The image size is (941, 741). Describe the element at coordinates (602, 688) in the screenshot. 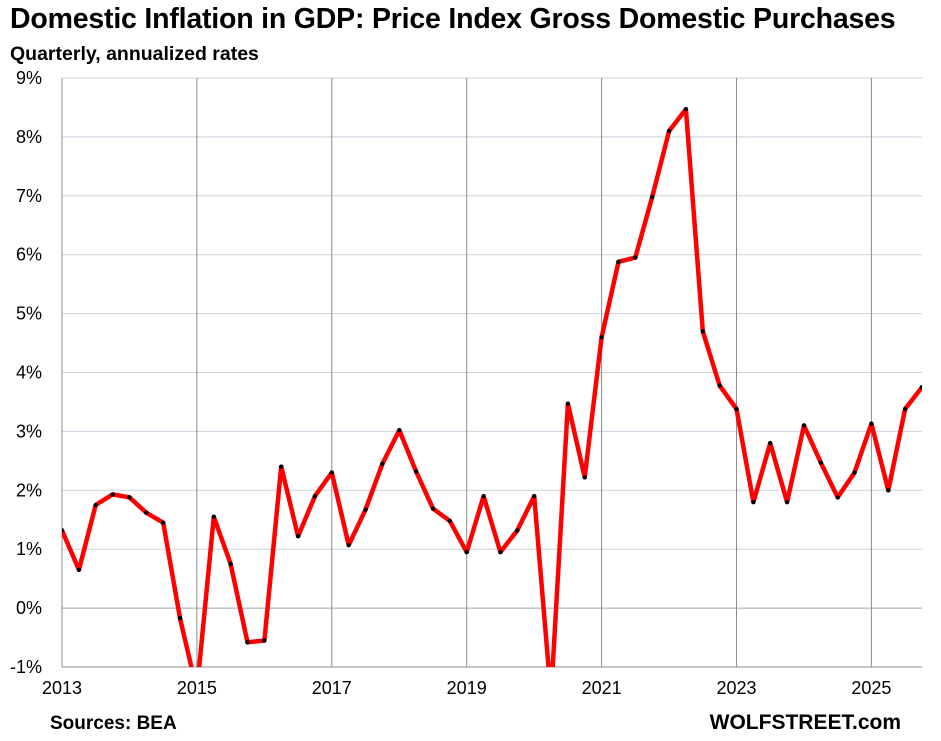

I see `x-tick-label: 2021` at that location.